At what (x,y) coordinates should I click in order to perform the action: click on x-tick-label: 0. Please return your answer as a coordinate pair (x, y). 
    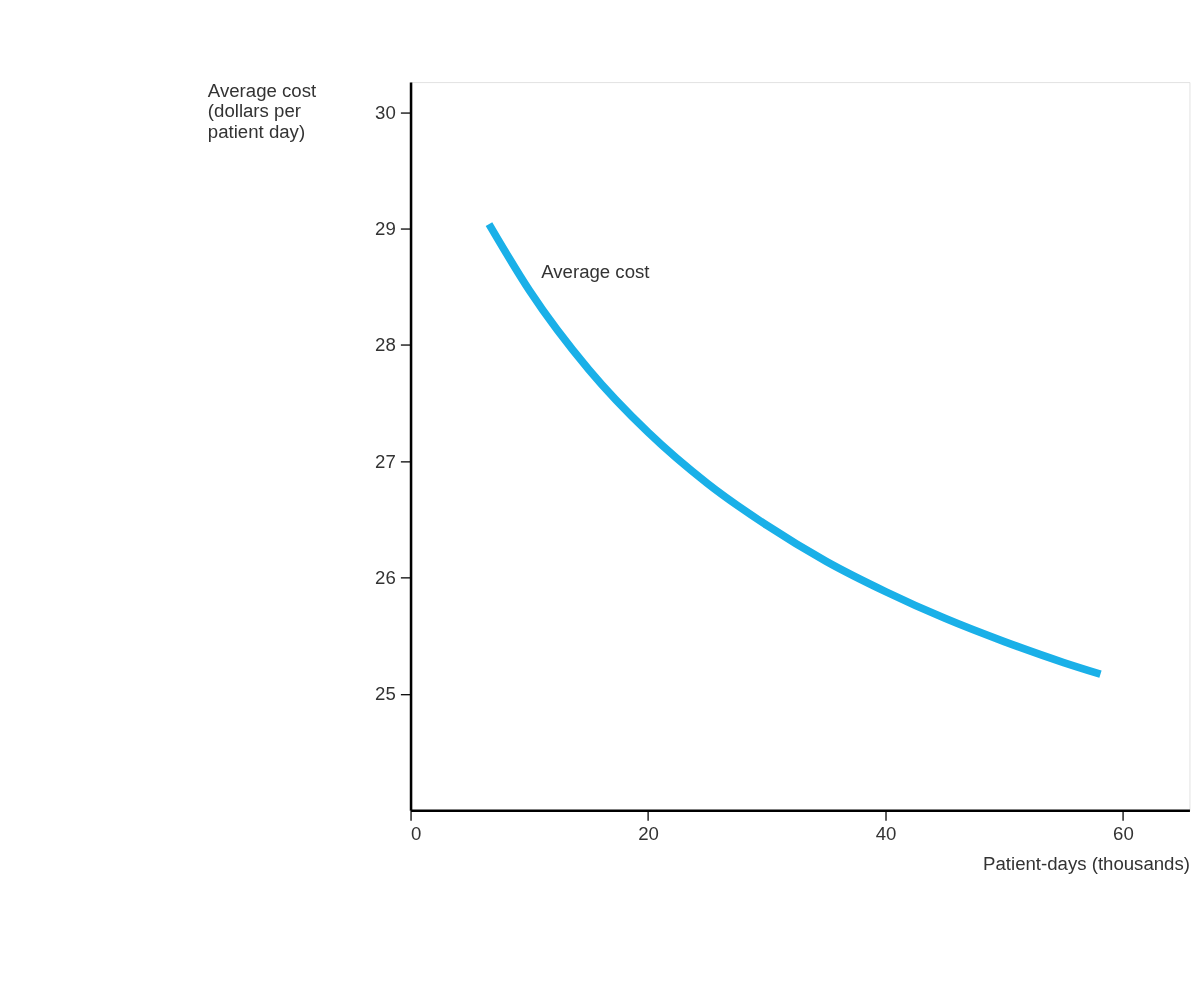
    Looking at the image, I should click on (416, 834).